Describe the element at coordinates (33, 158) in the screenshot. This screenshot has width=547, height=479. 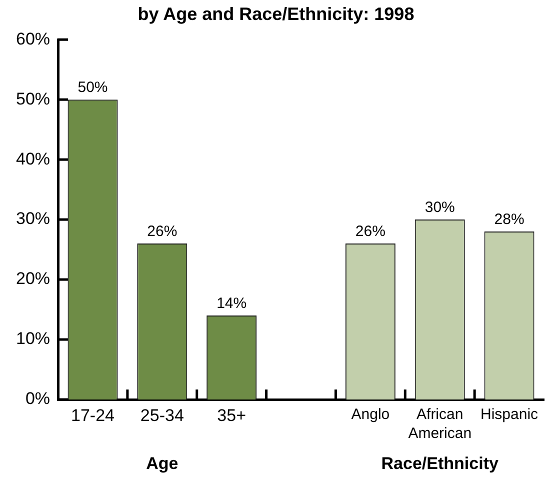
I see `y-tick-label: 40%` at that location.